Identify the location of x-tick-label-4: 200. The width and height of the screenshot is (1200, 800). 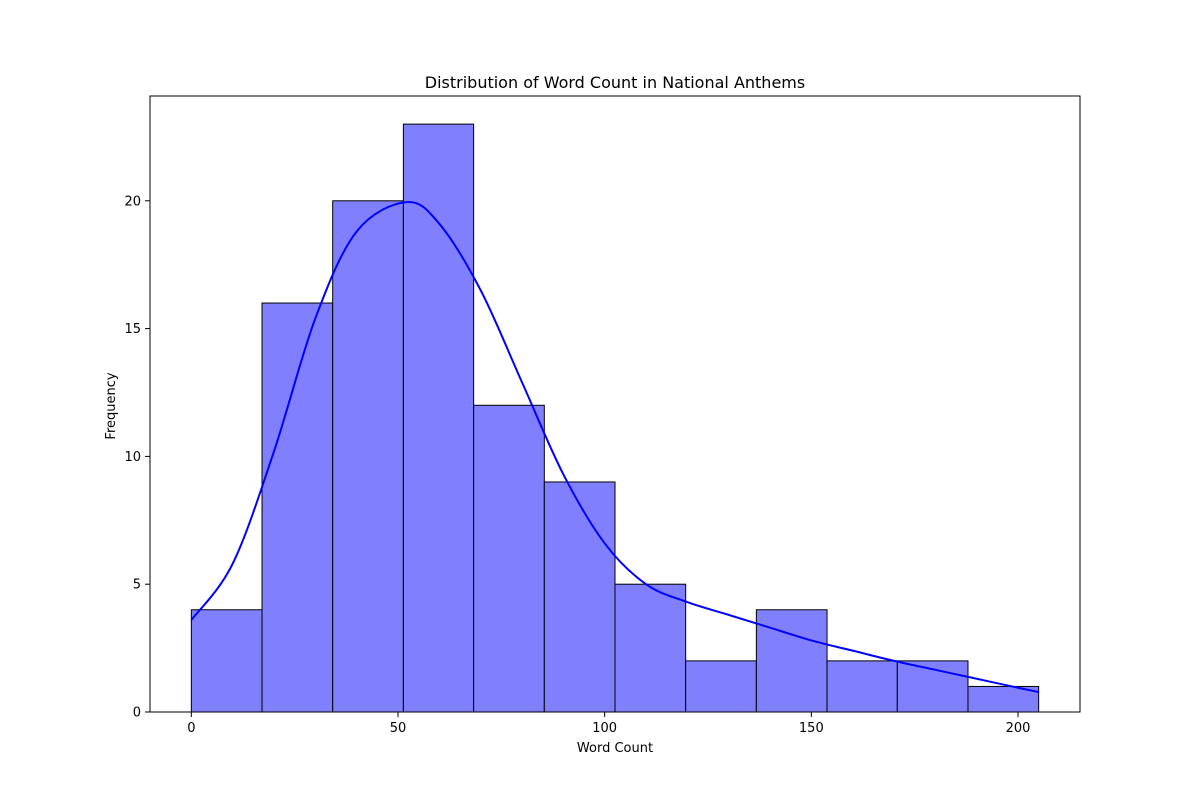
(1018, 728).